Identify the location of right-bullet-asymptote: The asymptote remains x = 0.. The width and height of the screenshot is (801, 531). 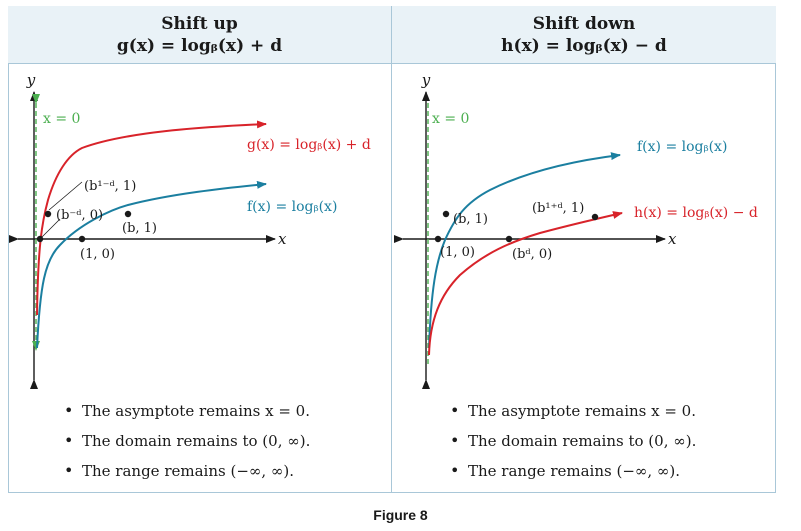
(573, 411).